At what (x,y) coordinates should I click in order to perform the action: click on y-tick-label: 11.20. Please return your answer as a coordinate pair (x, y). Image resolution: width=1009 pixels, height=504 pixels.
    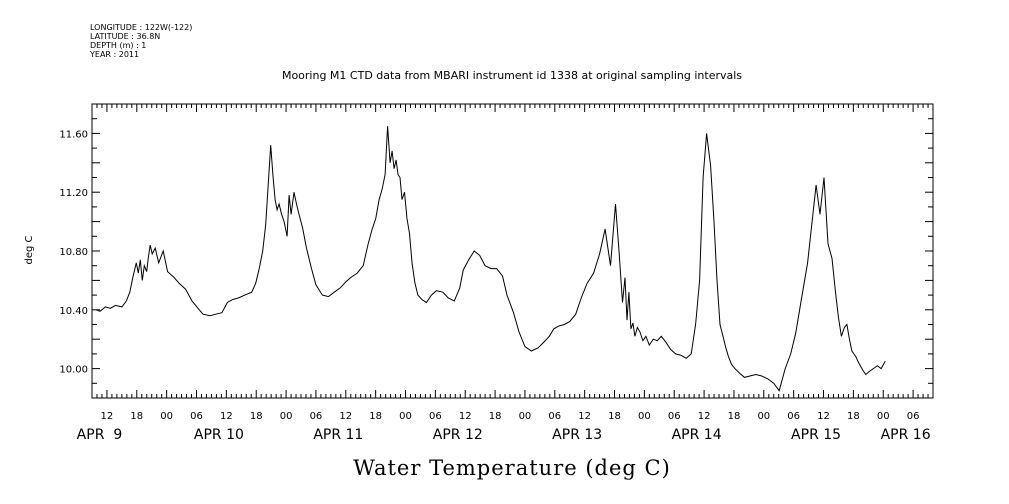
    Looking at the image, I should click on (73, 193).